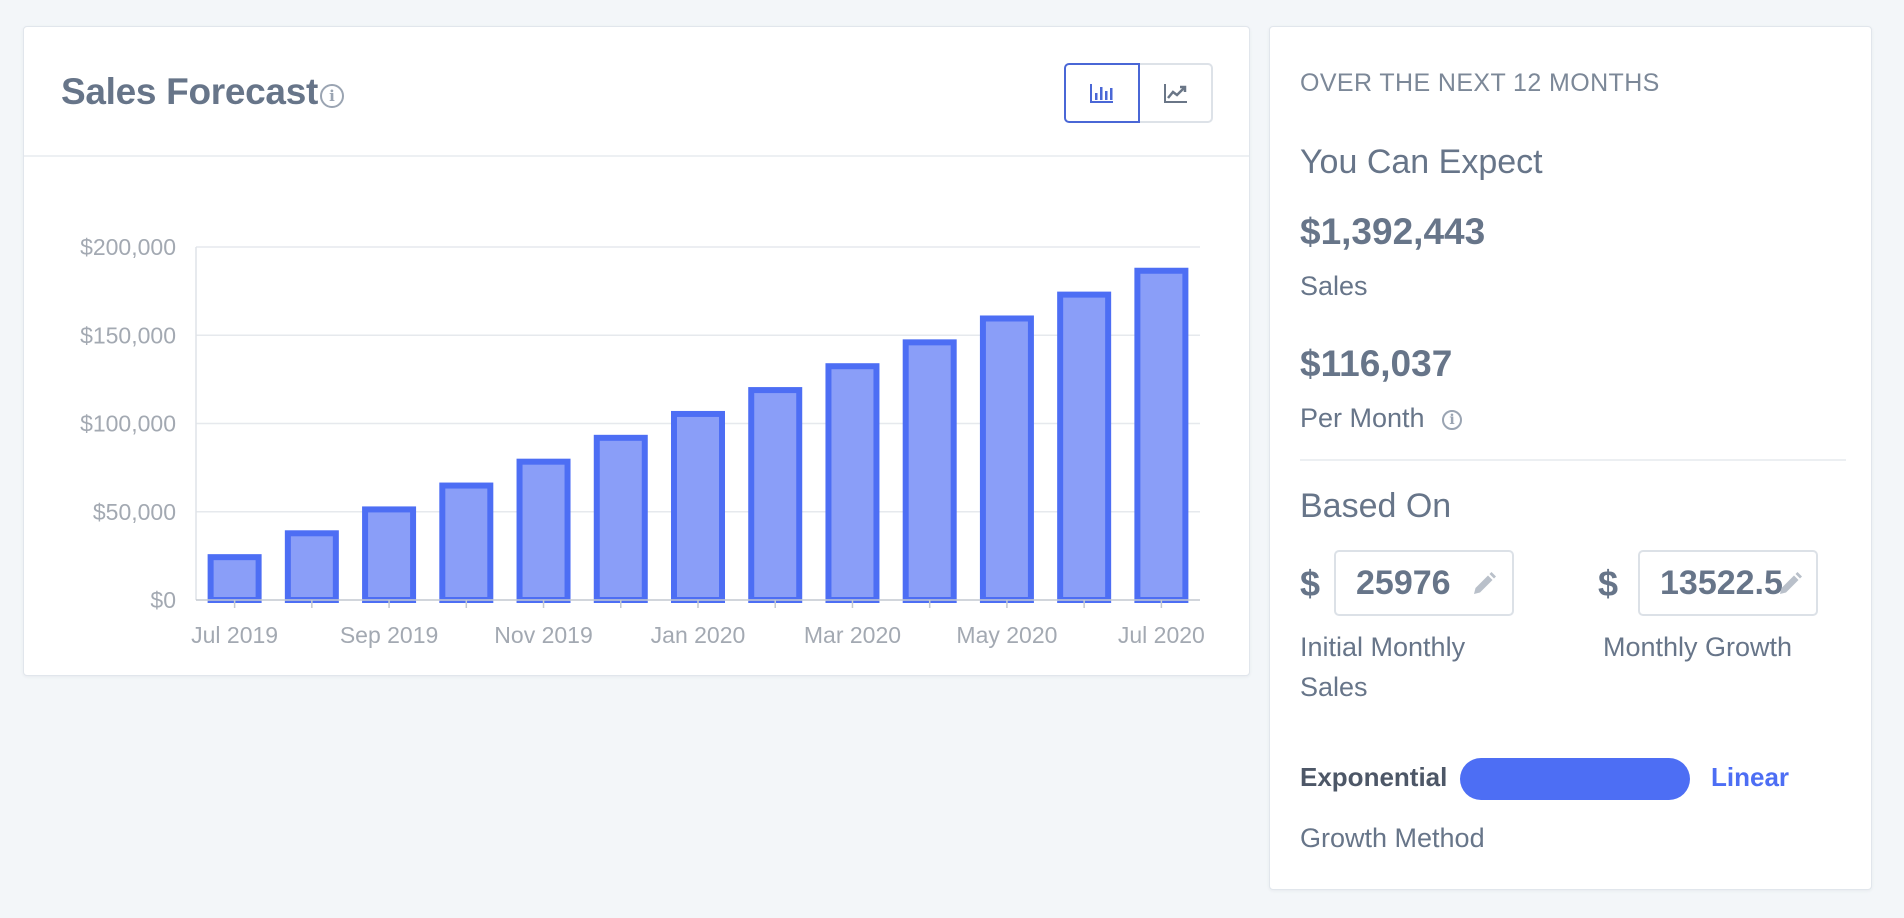  I want to click on line-chart-view-button, so click(1175, 93).